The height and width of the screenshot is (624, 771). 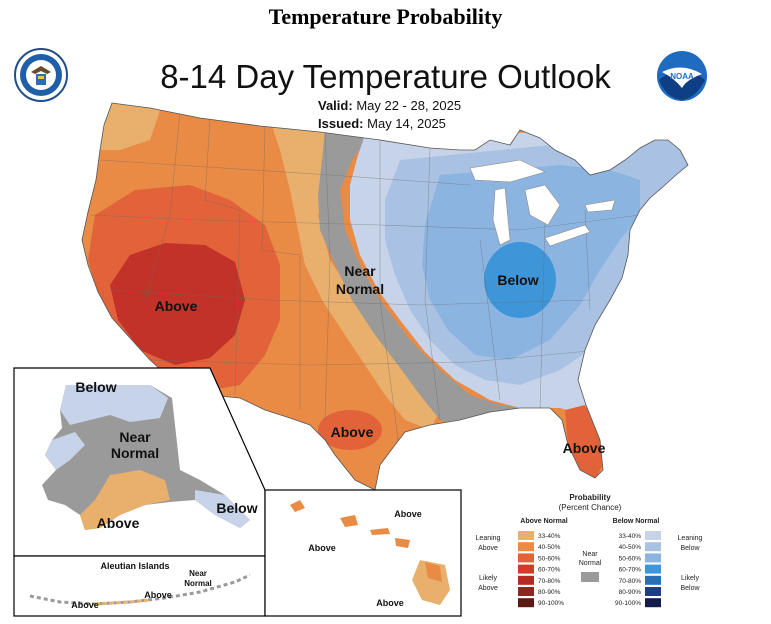 I want to click on aleutian-title: Aleutian Islands, so click(x=134, y=566).